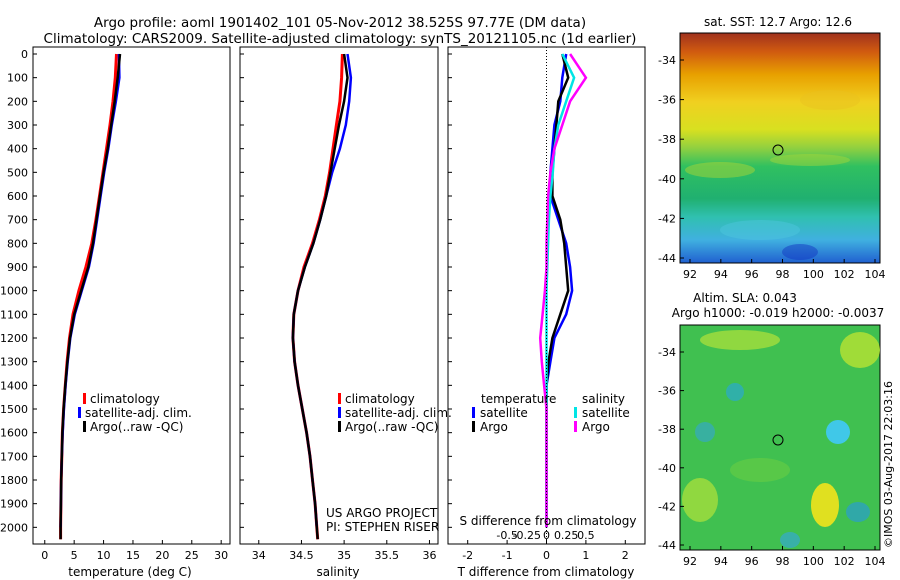 Image resolution: width=900 pixels, height=580 pixels. What do you see at coordinates (771, 457) in the screenshot?
I see `sla-map-ticks: 92 94 96 98 100 102 104 -34 -36 -38 -40 -42 -44` at bounding box center [771, 457].